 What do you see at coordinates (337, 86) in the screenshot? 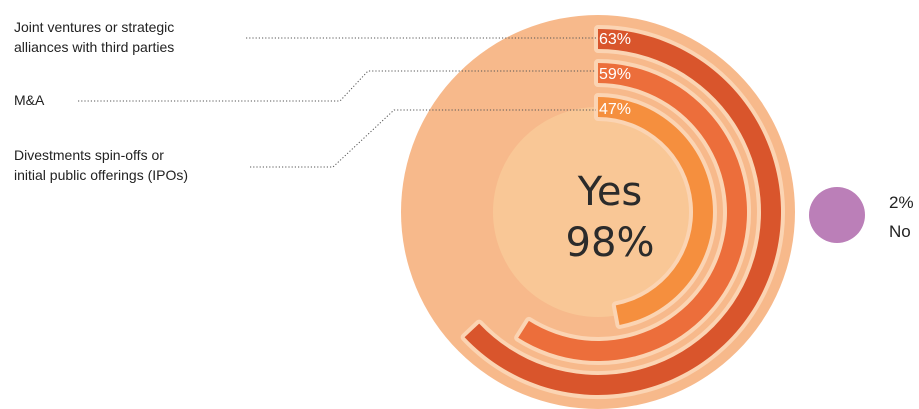
I see `leader-line-ma` at bounding box center [337, 86].